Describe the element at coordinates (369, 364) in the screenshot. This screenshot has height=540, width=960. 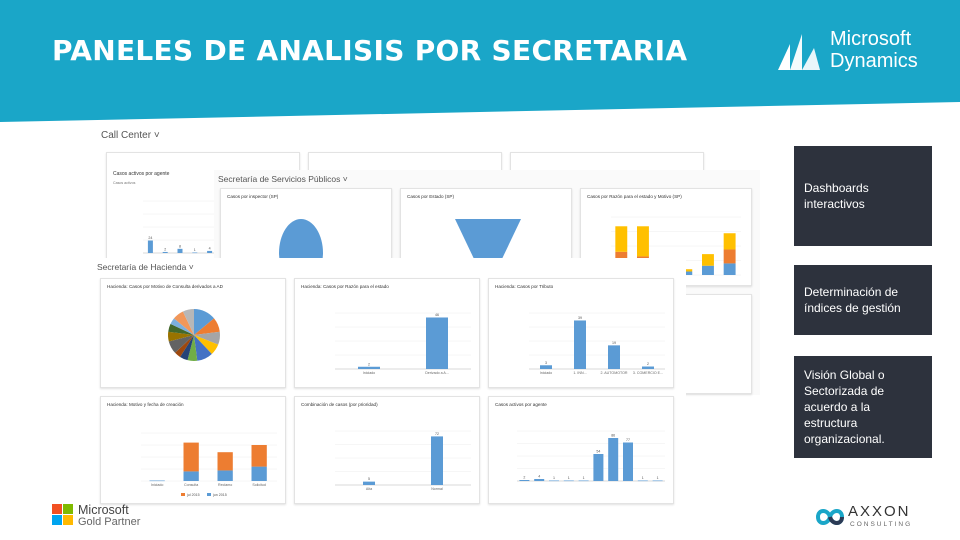
I see `data-label: 2` at that location.